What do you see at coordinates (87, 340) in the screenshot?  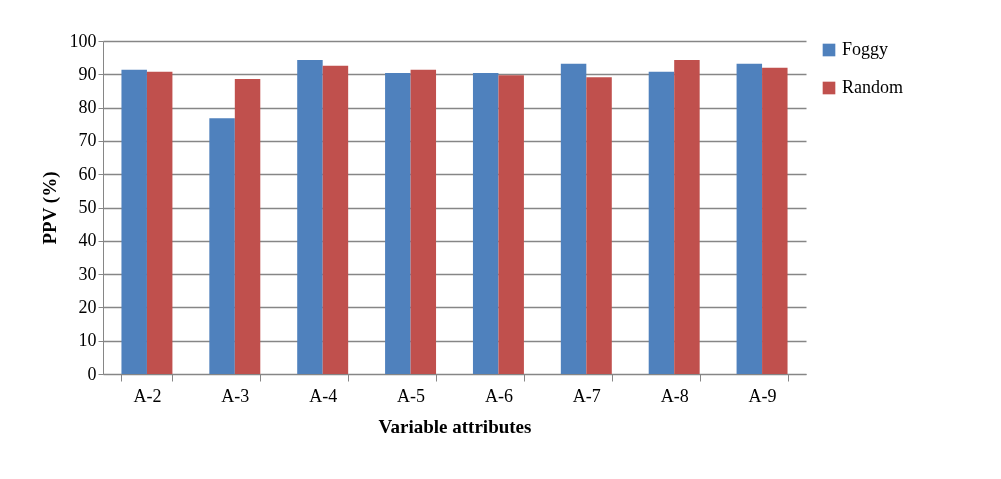 I see `y-tick-label: 10` at bounding box center [87, 340].